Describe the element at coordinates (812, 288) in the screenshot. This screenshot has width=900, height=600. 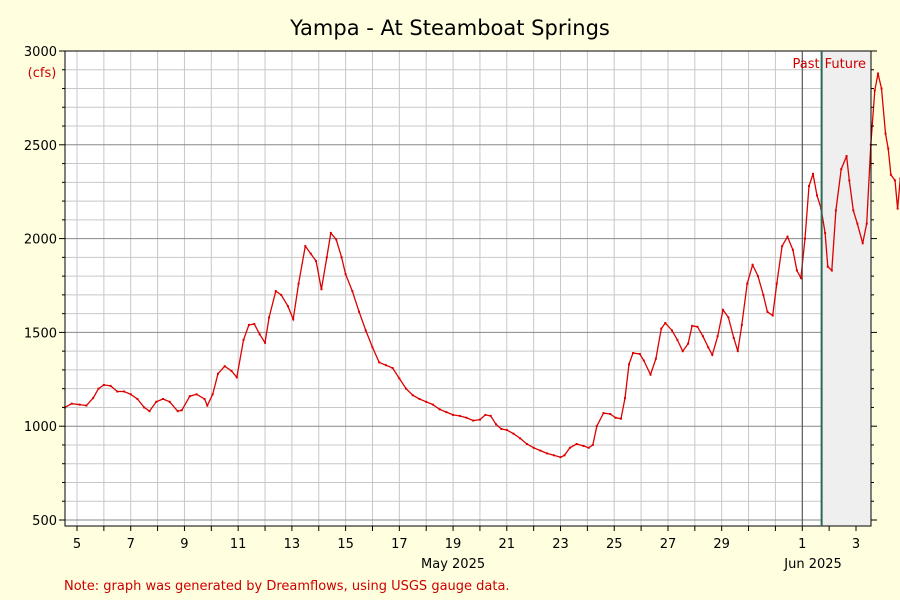
I see `now-marker` at that location.